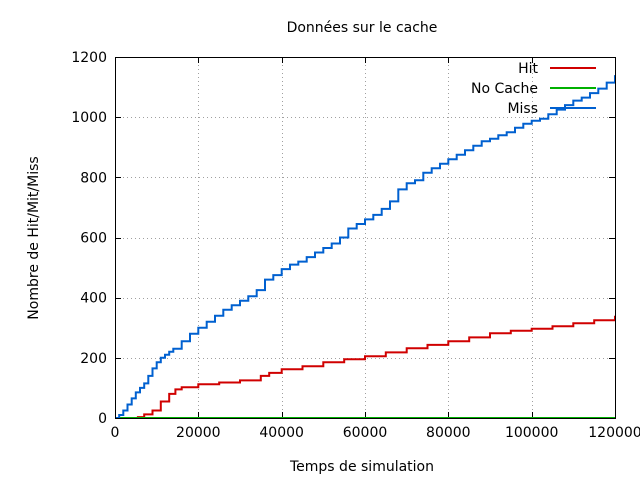 This screenshot has height=480, width=640. I want to click on y-tick-label: 1200, so click(89, 58).